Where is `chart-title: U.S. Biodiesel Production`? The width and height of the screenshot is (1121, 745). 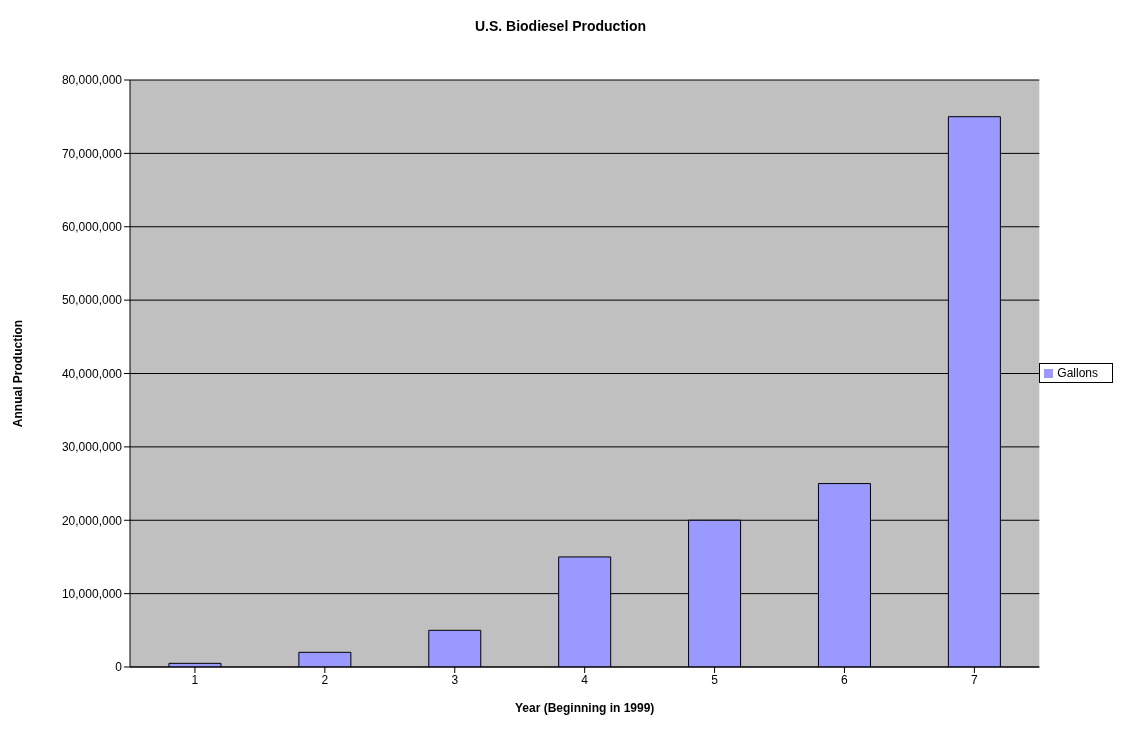
chart-title: U.S. Biodiesel Production is located at coordinates (560, 26).